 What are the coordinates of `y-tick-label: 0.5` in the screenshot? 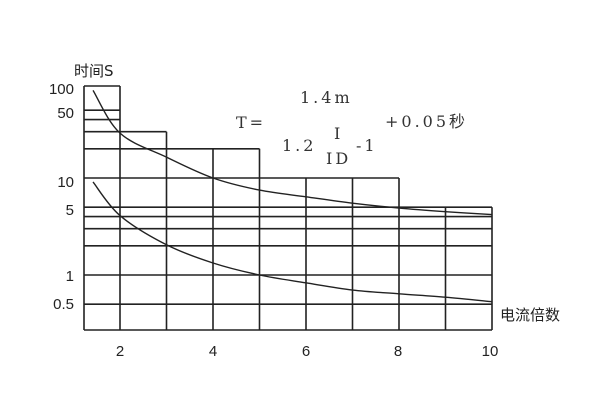 It's located at (63, 304).